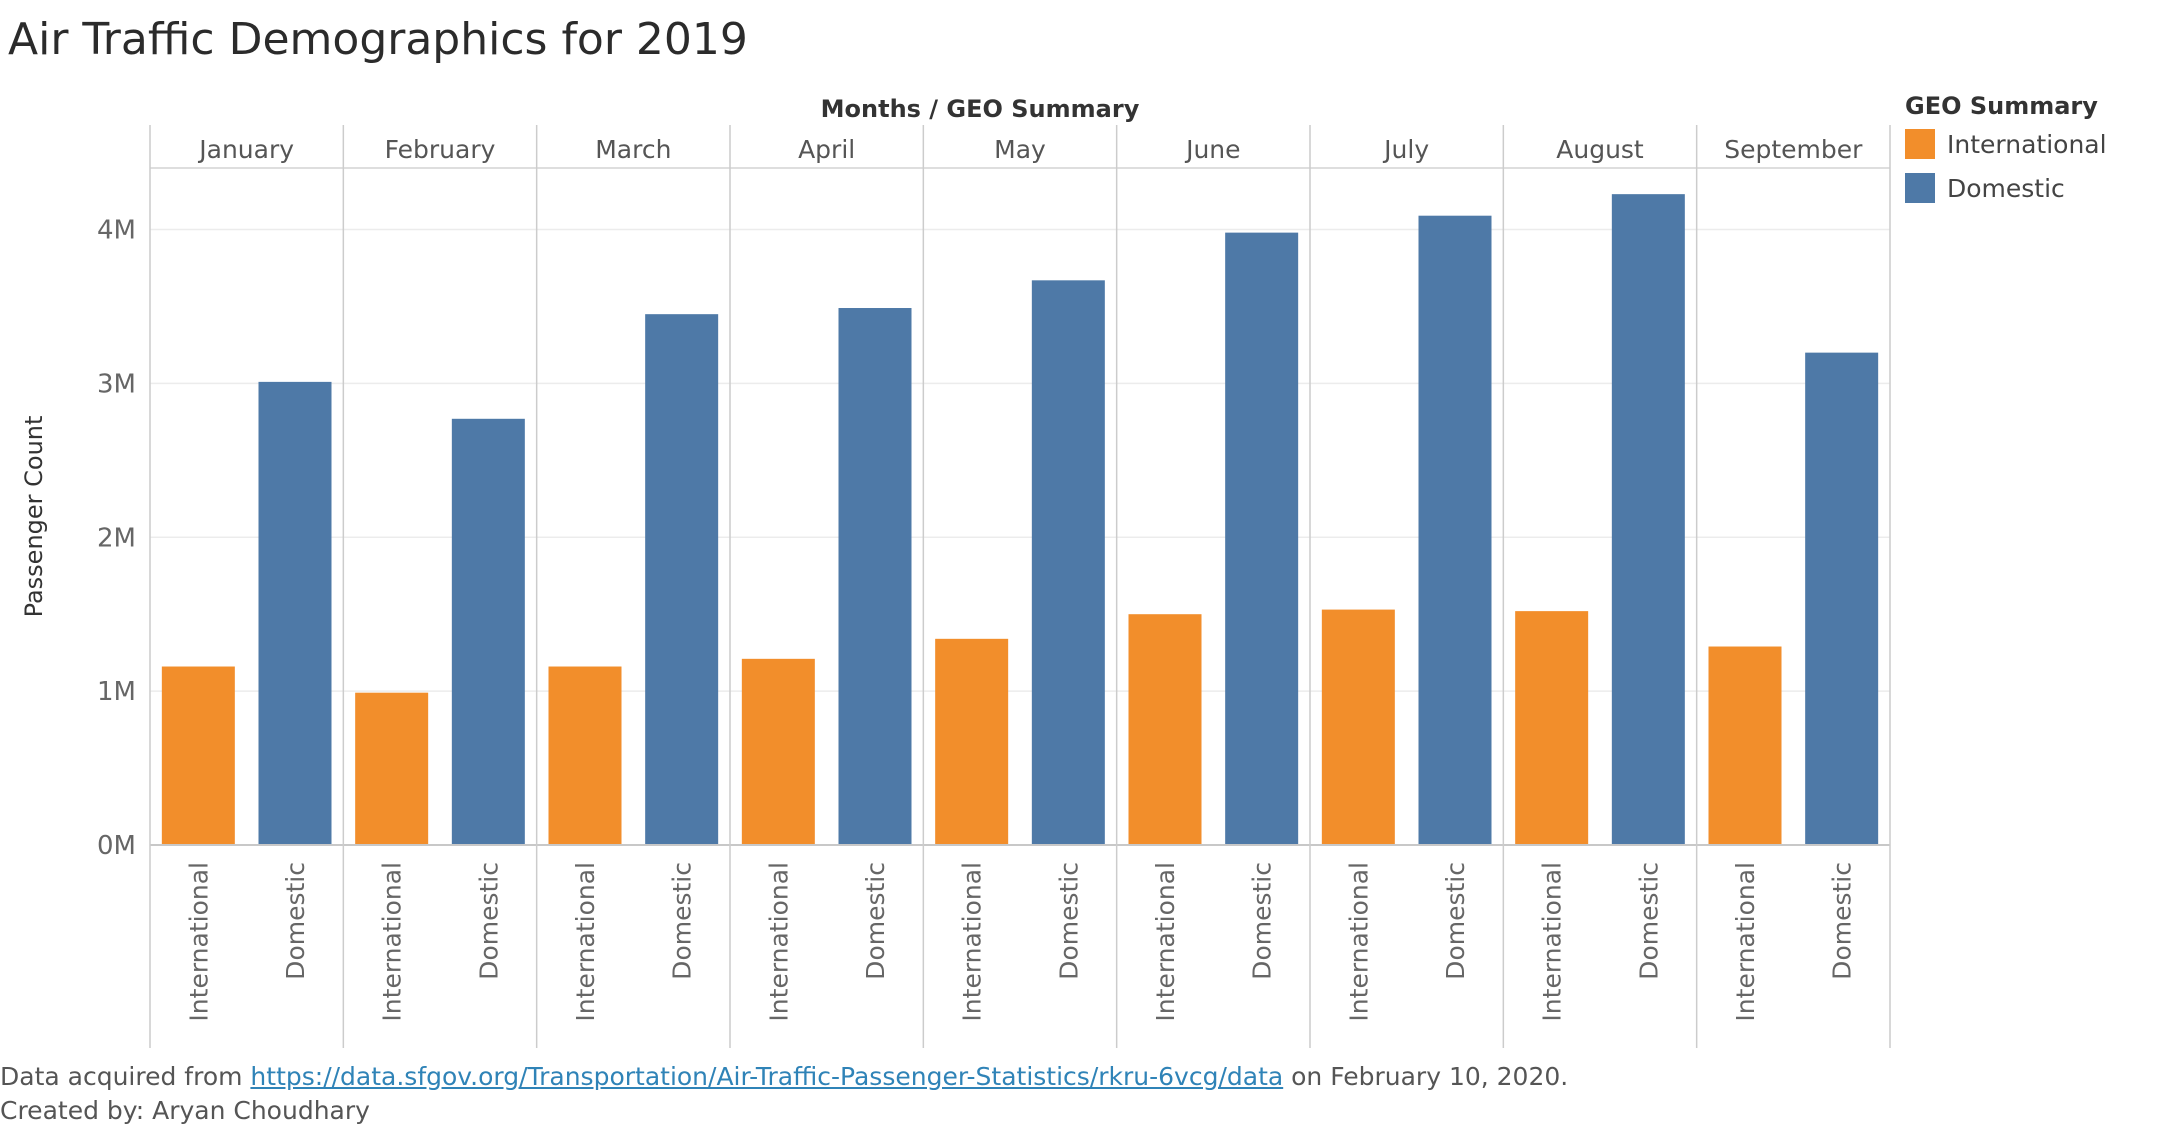 This screenshot has height=1125, width=2174. I want to click on bar-international-january, so click(198, 755).